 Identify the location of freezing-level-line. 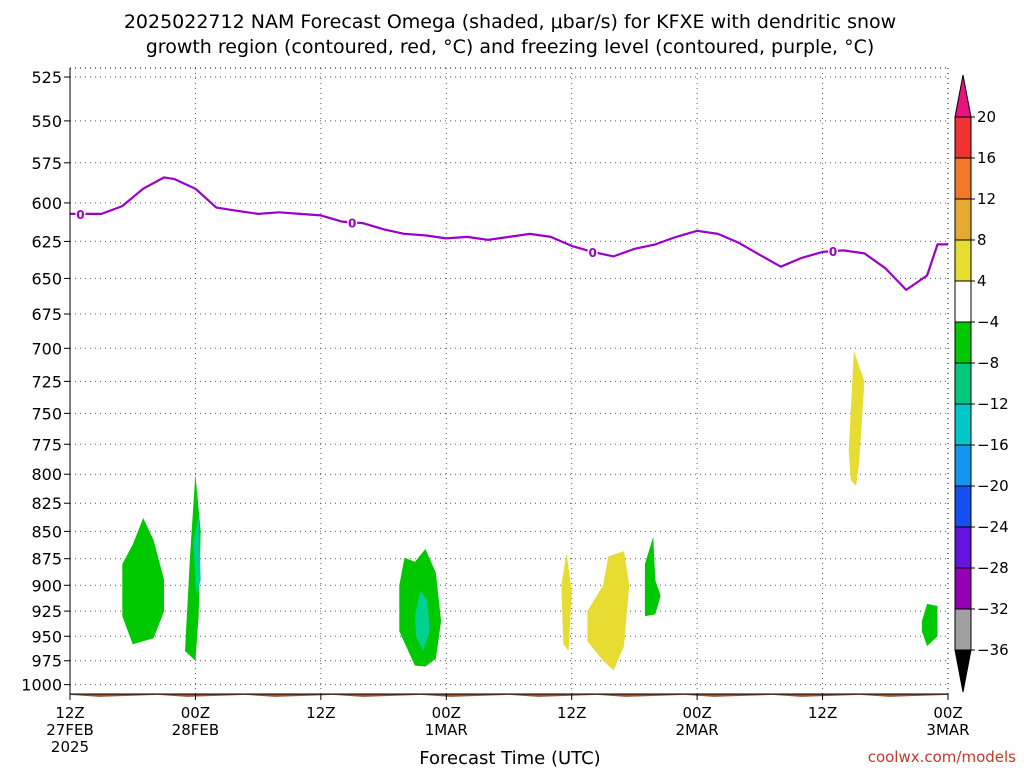
(509, 233).